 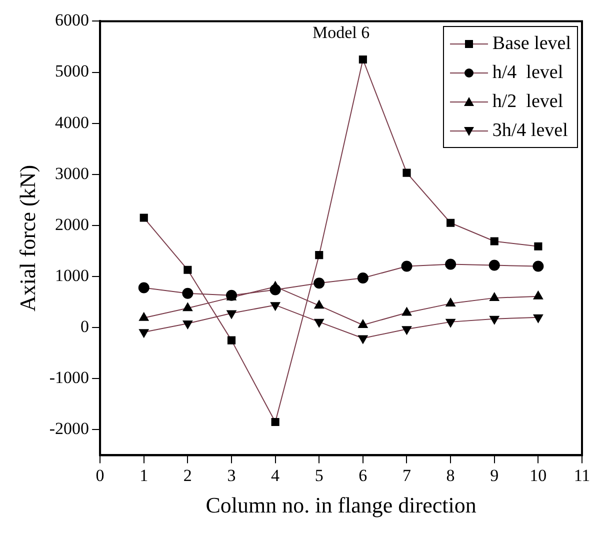 I want to click on x-tick-label: 2, so click(x=187, y=475).